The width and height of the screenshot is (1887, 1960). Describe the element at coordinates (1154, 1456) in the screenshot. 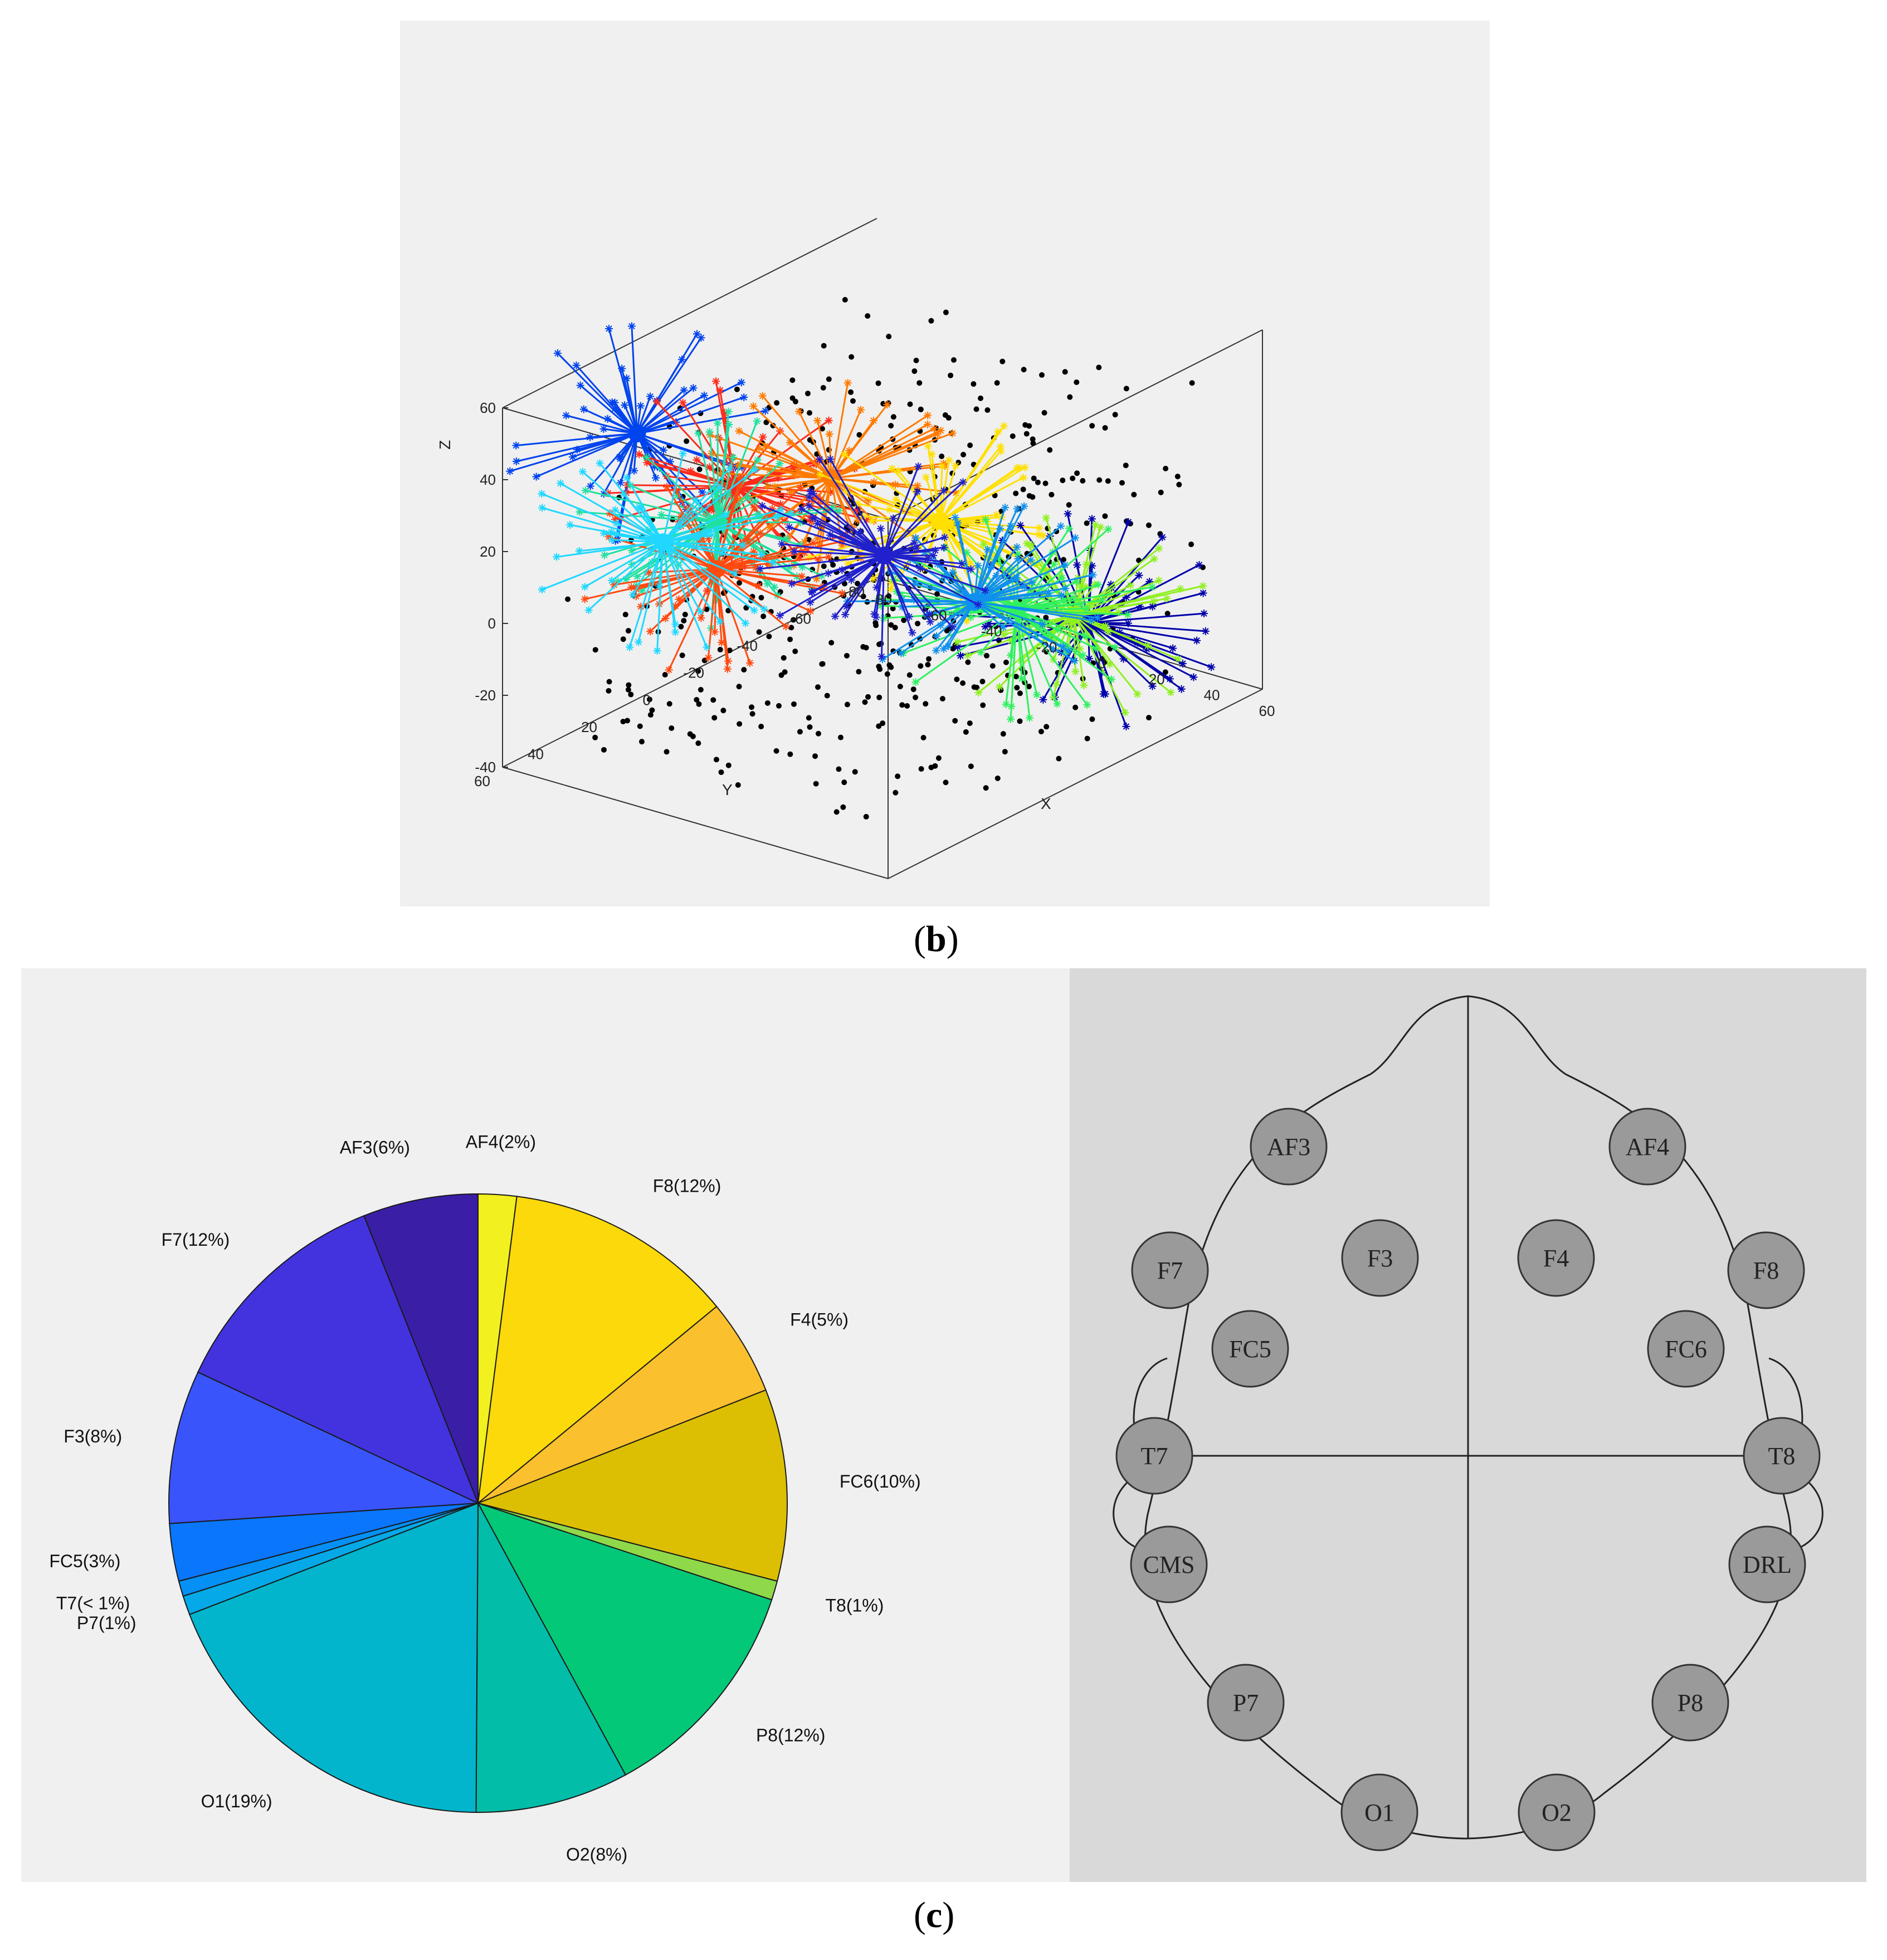

I see `electrode-label: T7` at that location.